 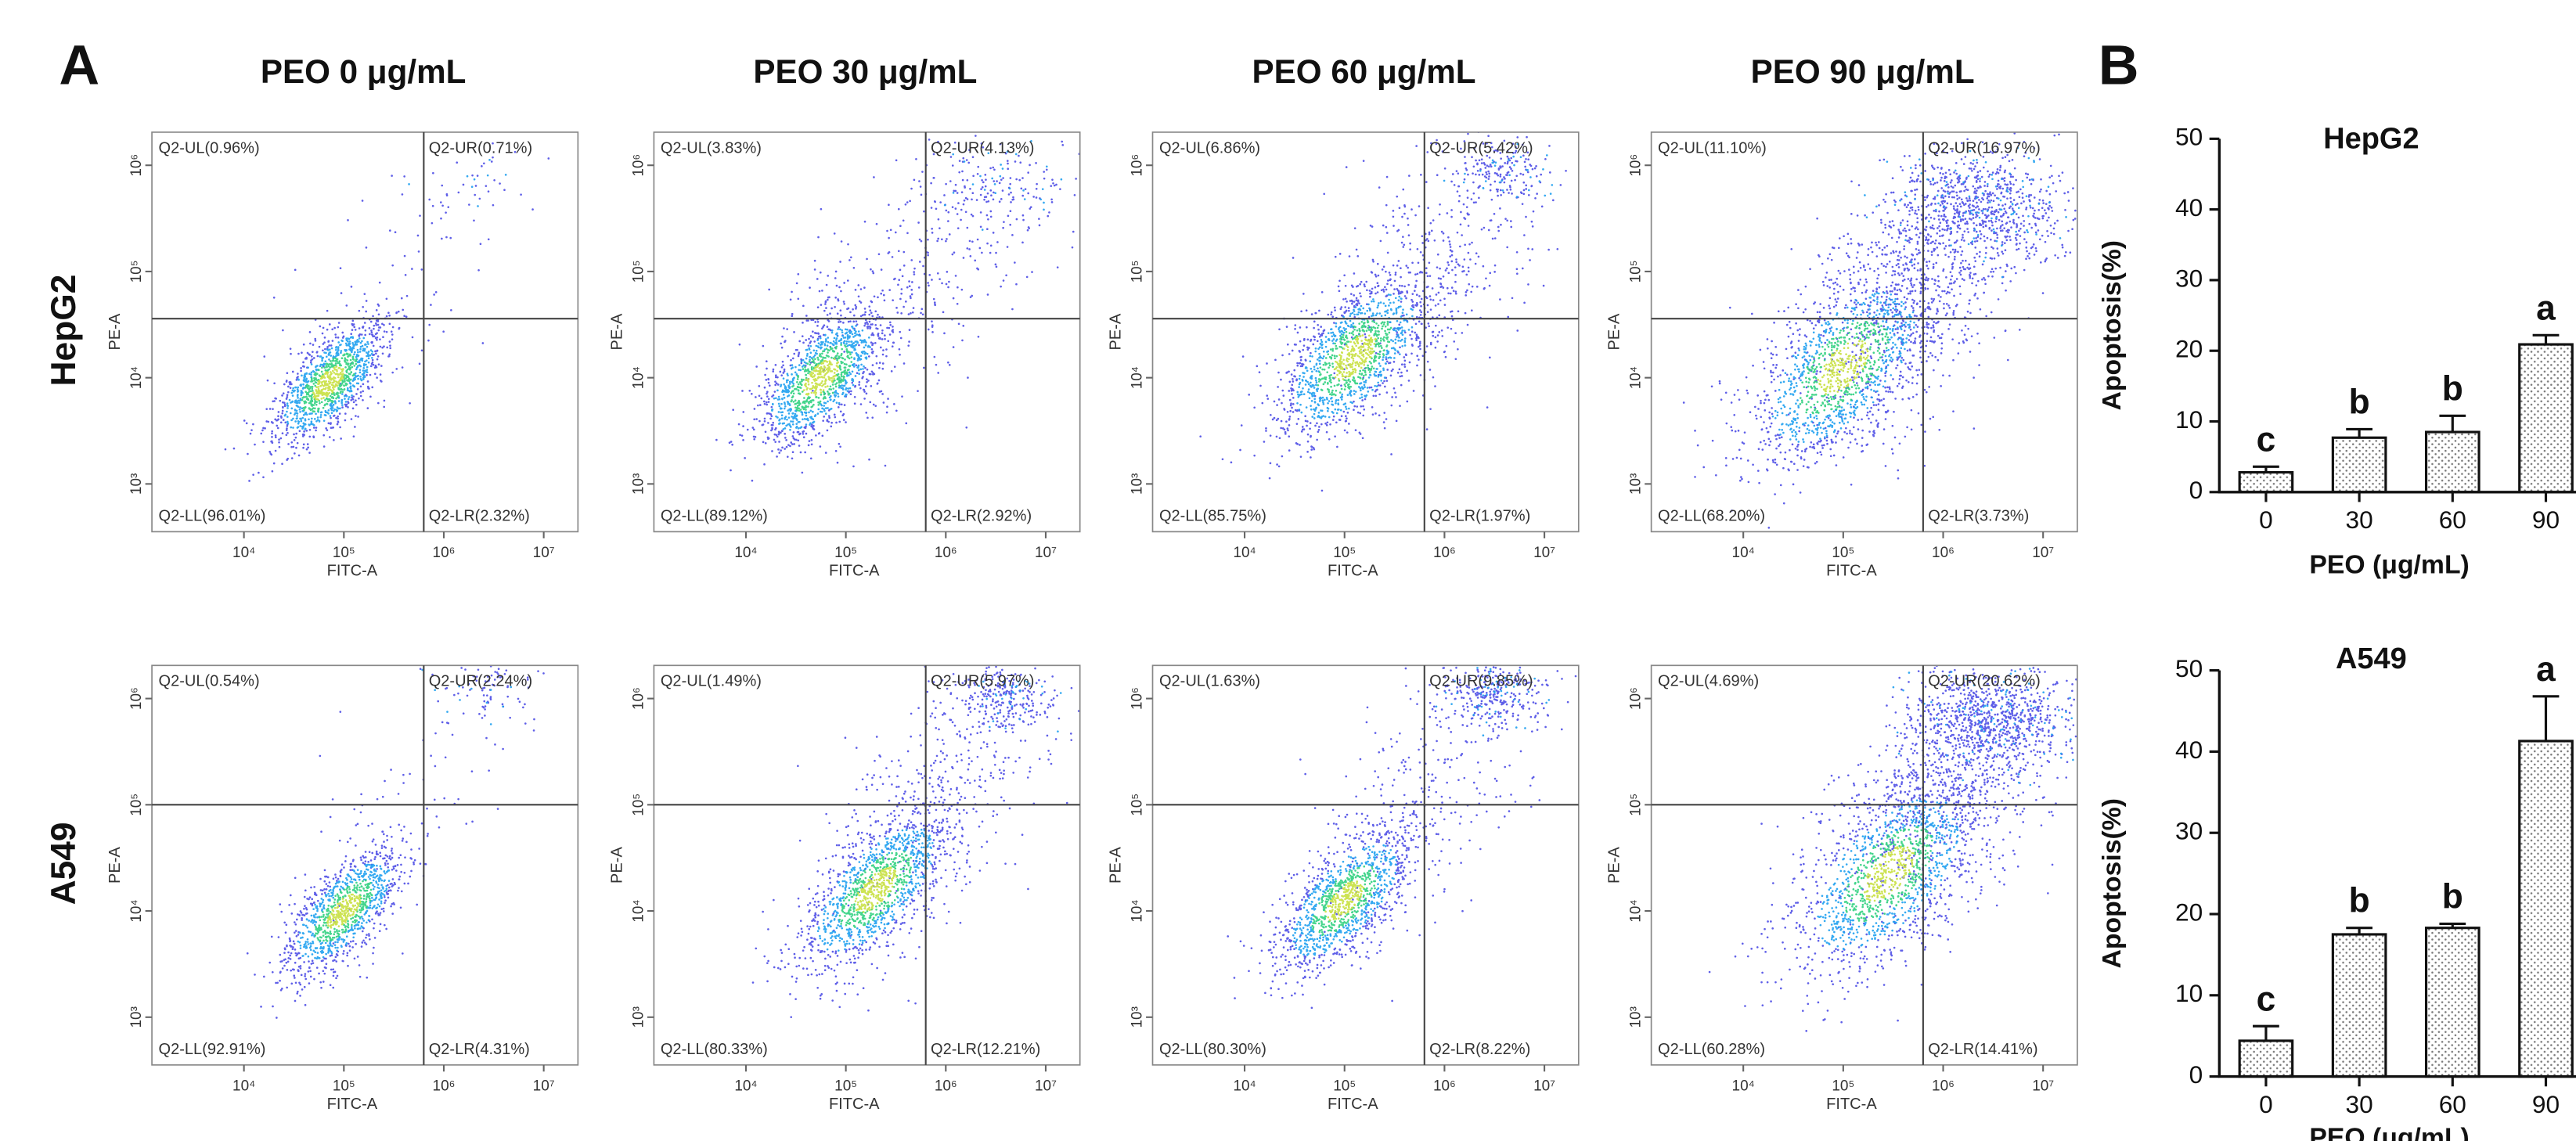 What do you see at coordinates (2452, 520) in the screenshot?
I see `x-tick-label: 60` at bounding box center [2452, 520].